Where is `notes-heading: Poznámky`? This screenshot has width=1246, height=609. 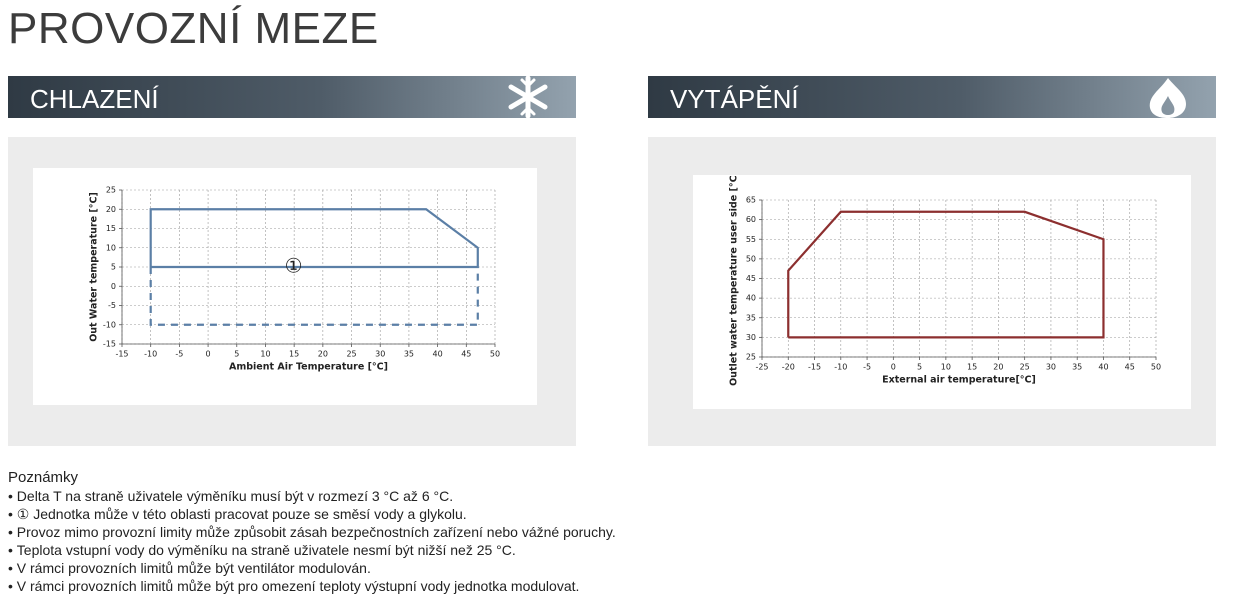
notes-heading: Poznámky is located at coordinates (43, 477).